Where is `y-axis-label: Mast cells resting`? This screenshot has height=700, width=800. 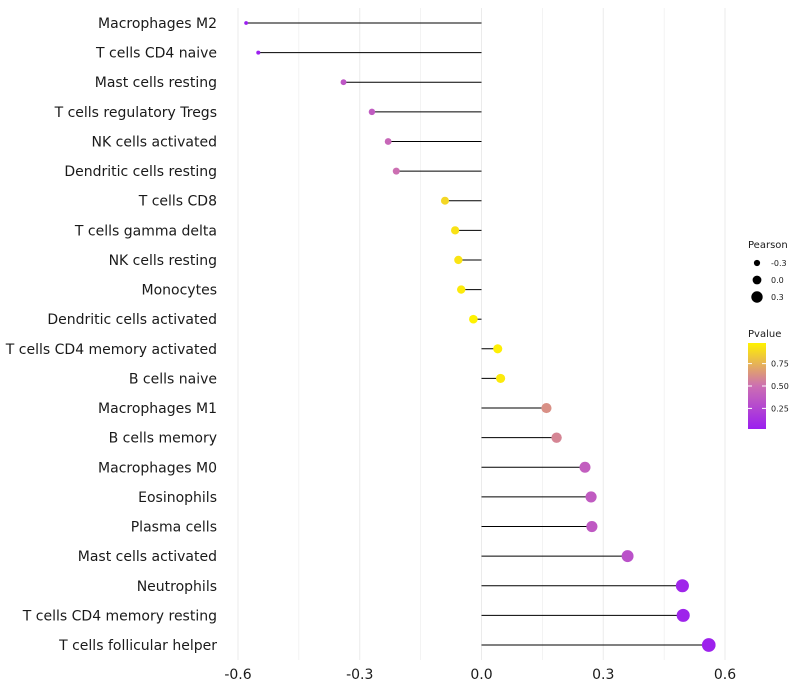 y-axis-label: Mast cells resting is located at coordinates (156, 83).